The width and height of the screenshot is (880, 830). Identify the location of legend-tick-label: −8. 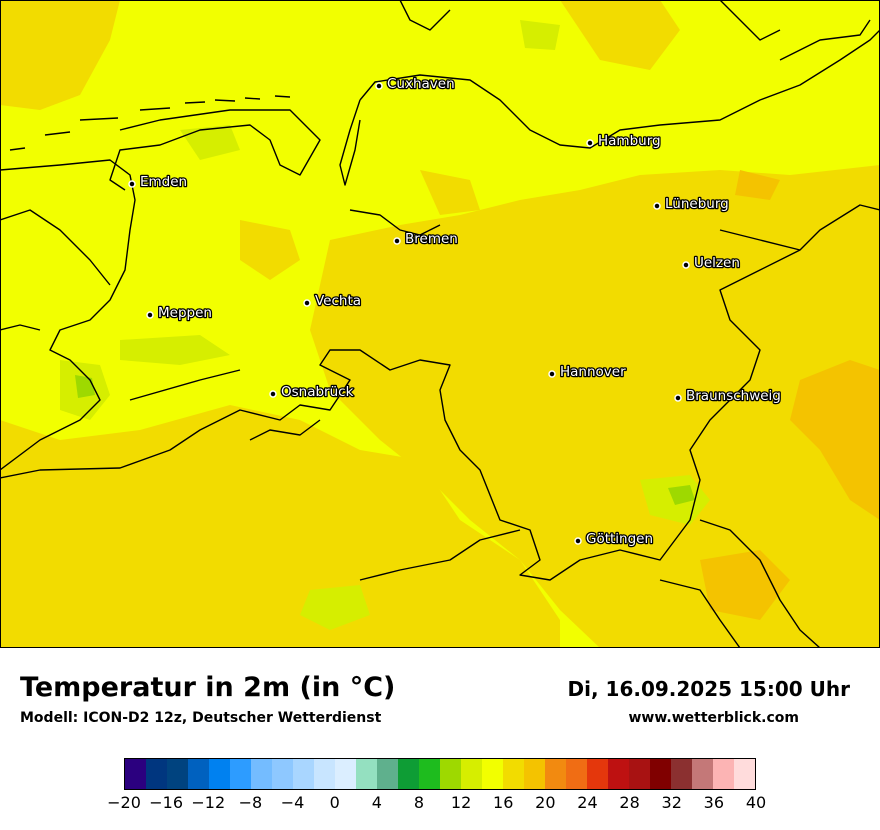
(250, 802).